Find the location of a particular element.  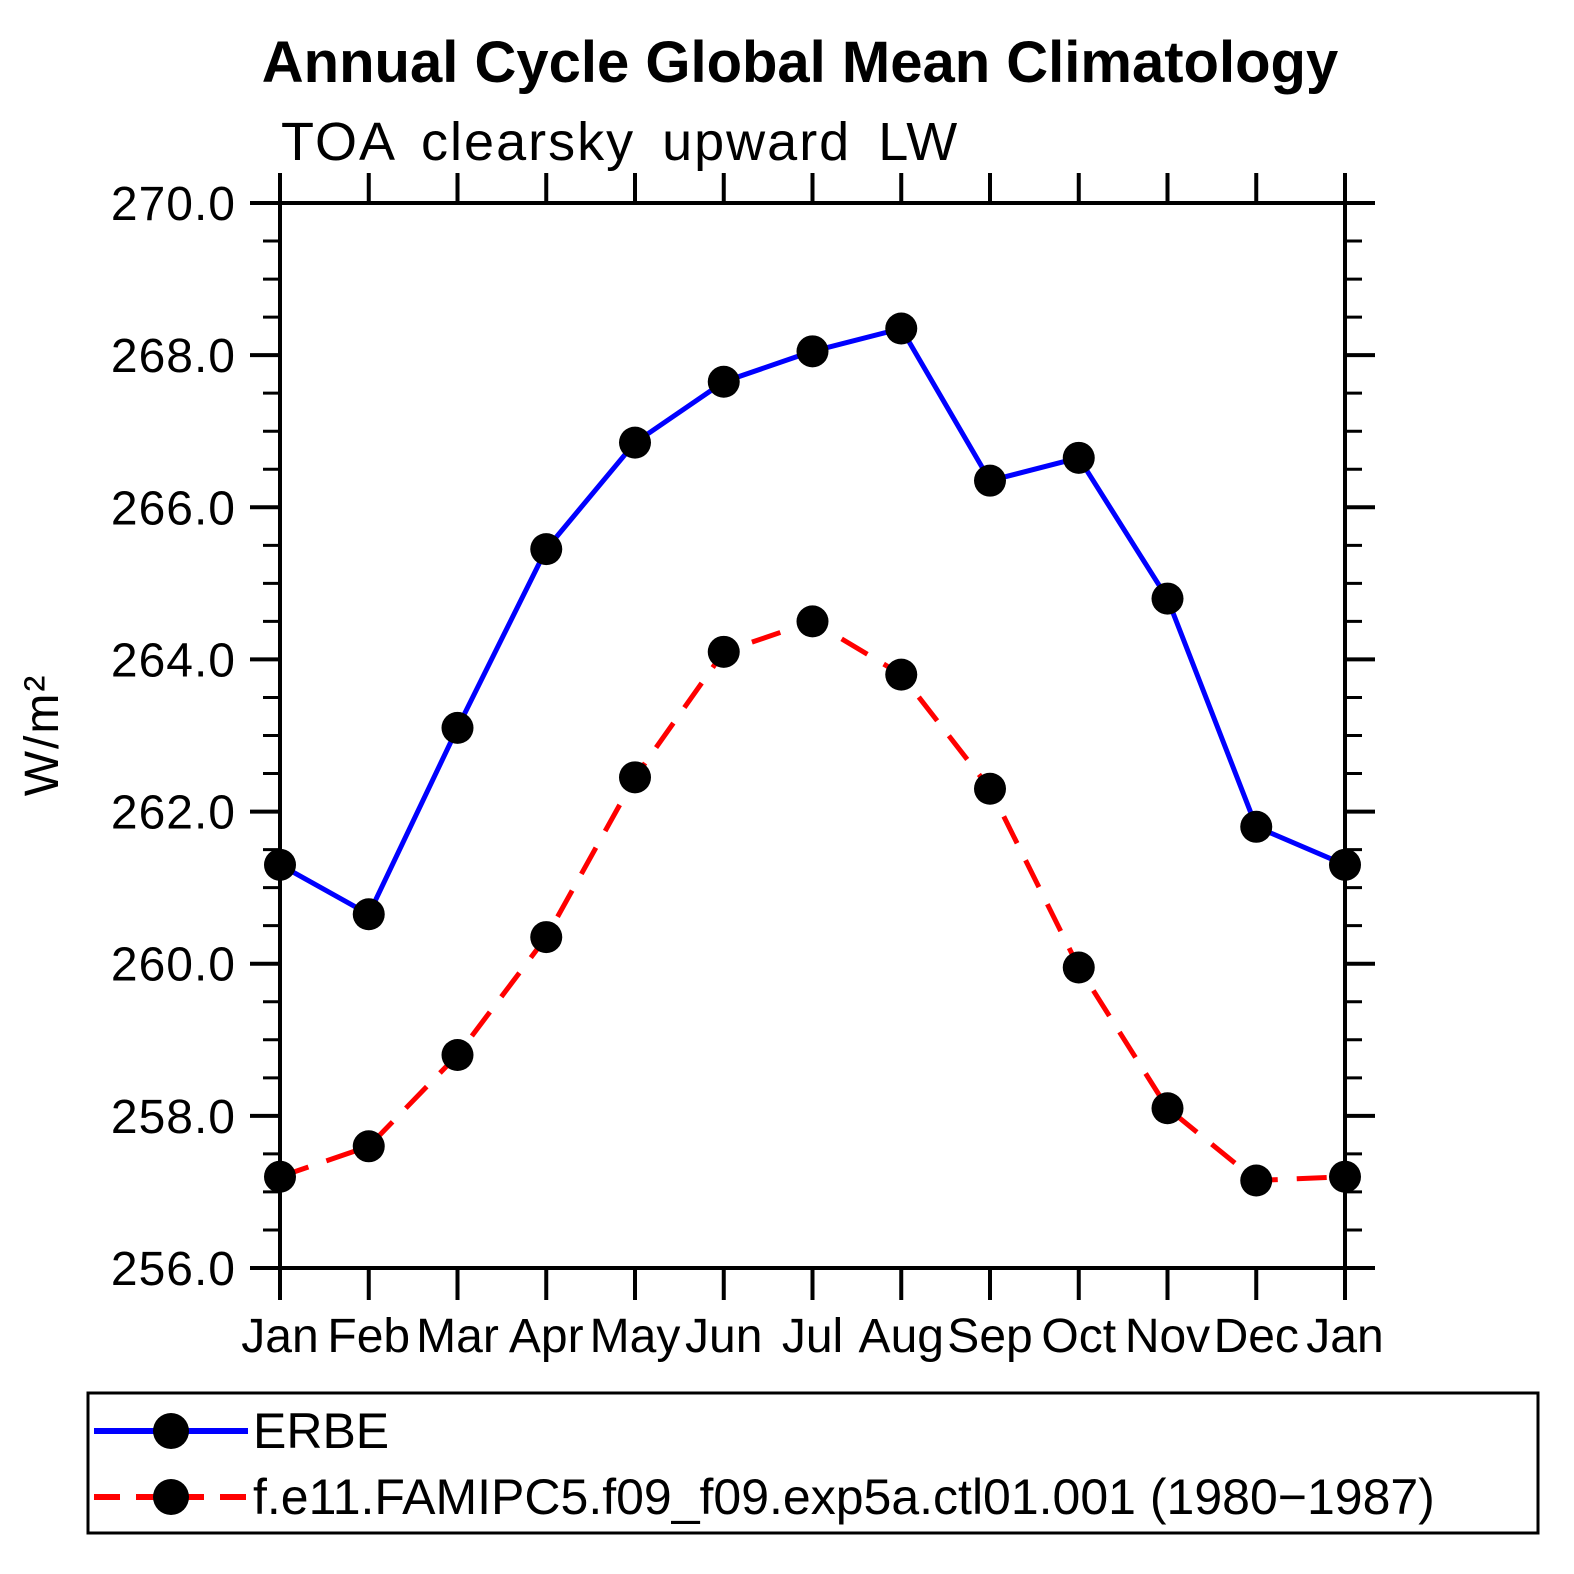

x-tick-label: Sep is located at coordinates (989, 1336).